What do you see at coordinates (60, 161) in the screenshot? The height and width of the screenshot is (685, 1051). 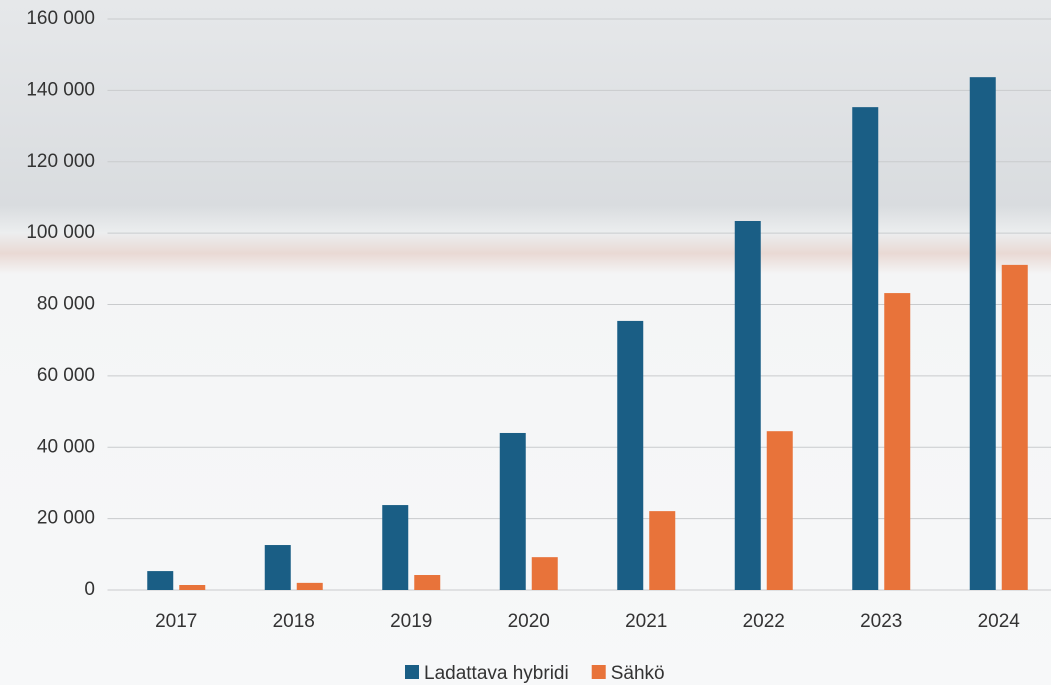 I see `y-tick-label: 120 000` at bounding box center [60, 161].